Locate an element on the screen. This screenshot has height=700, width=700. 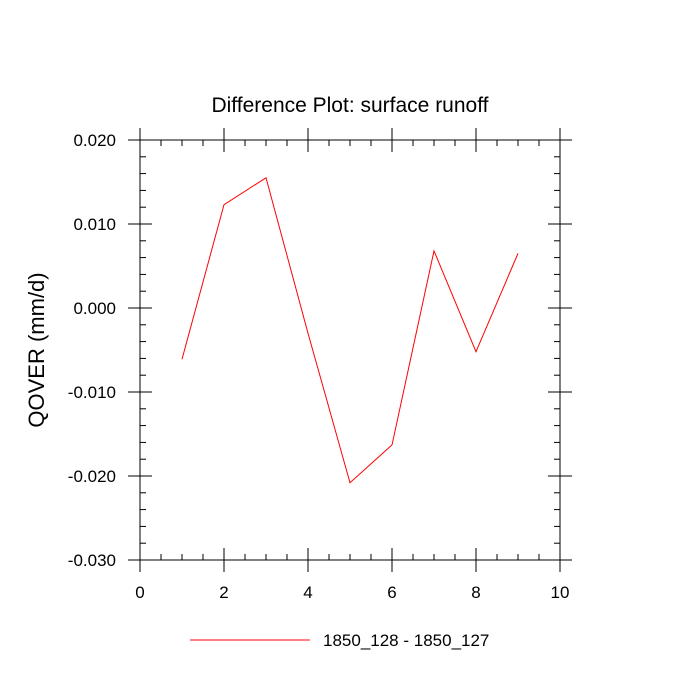
y-tick-label: 0.000 is located at coordinates (94, 308).